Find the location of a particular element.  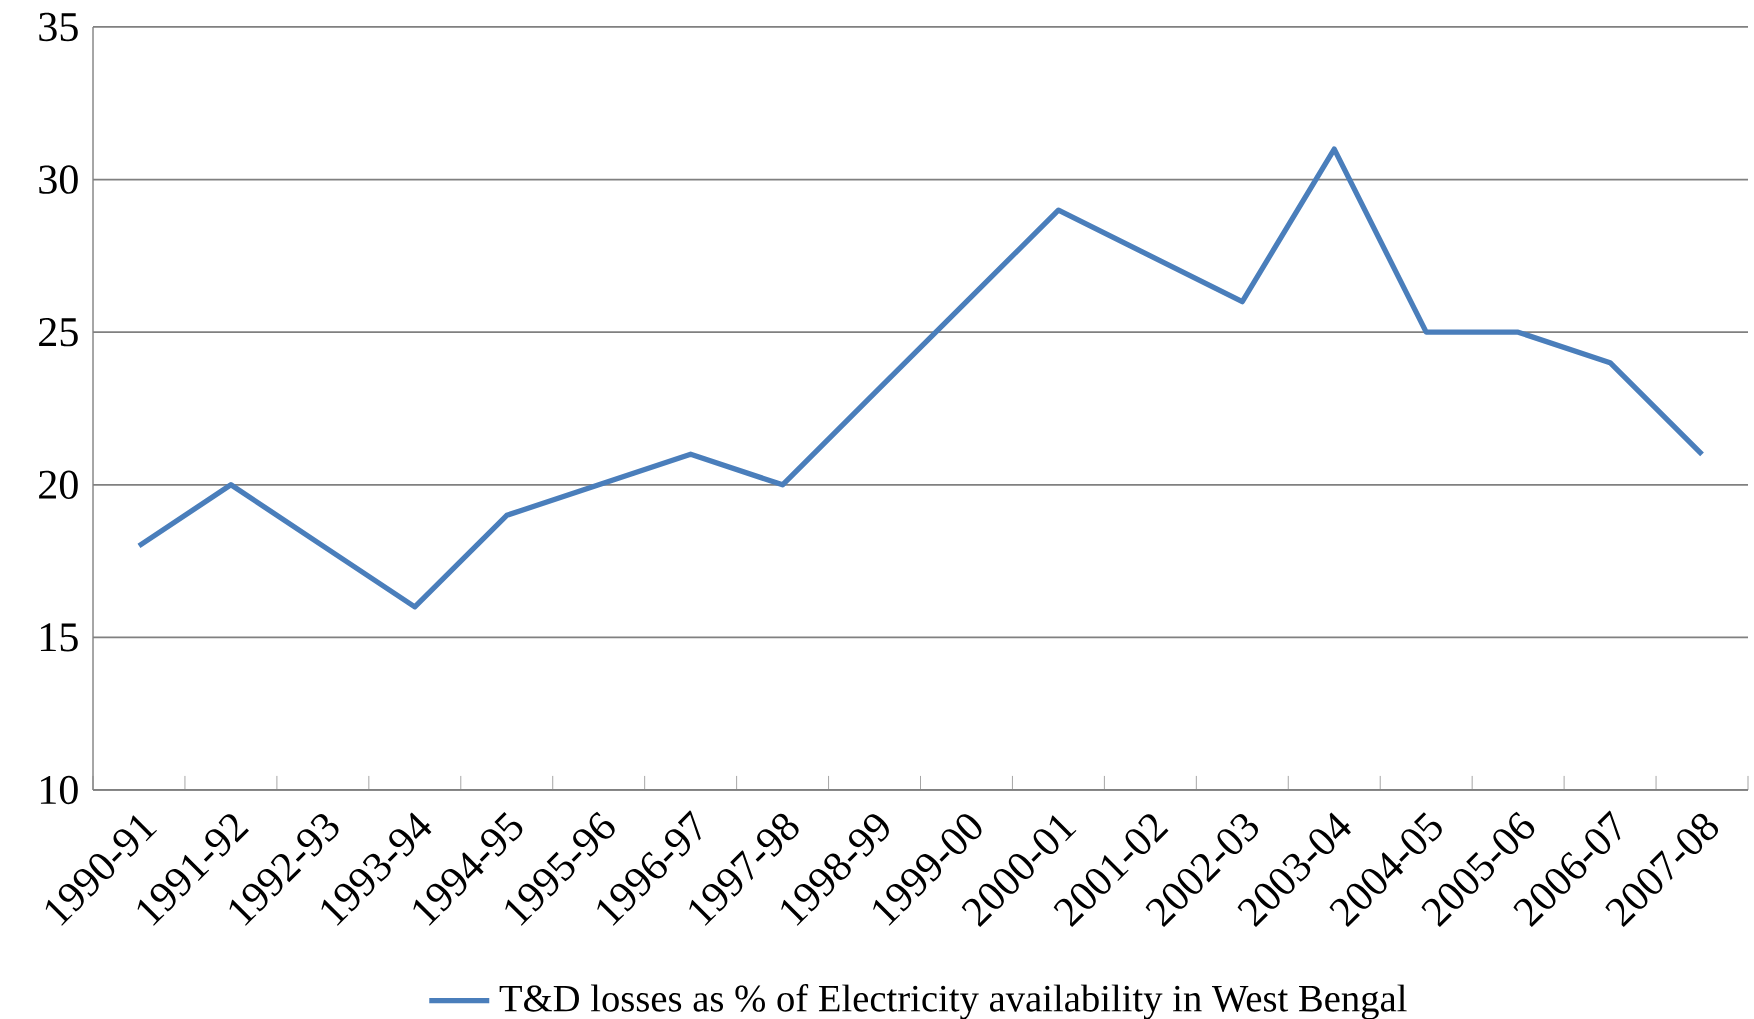

y-tick-label: 25 is located at coordinates (58, 332).